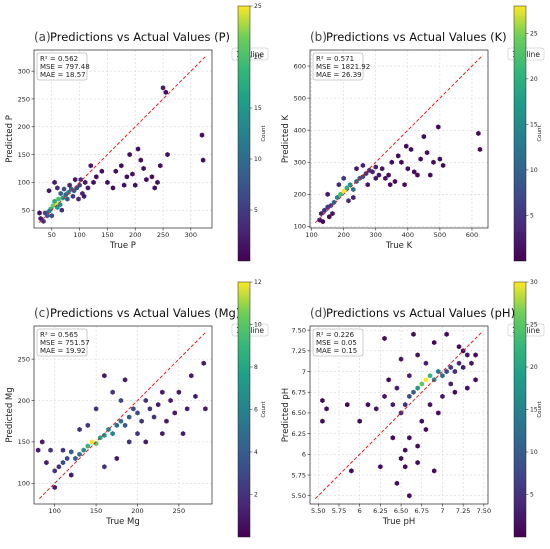  I want to click on x-tick-label: 600, so click(472, 235).